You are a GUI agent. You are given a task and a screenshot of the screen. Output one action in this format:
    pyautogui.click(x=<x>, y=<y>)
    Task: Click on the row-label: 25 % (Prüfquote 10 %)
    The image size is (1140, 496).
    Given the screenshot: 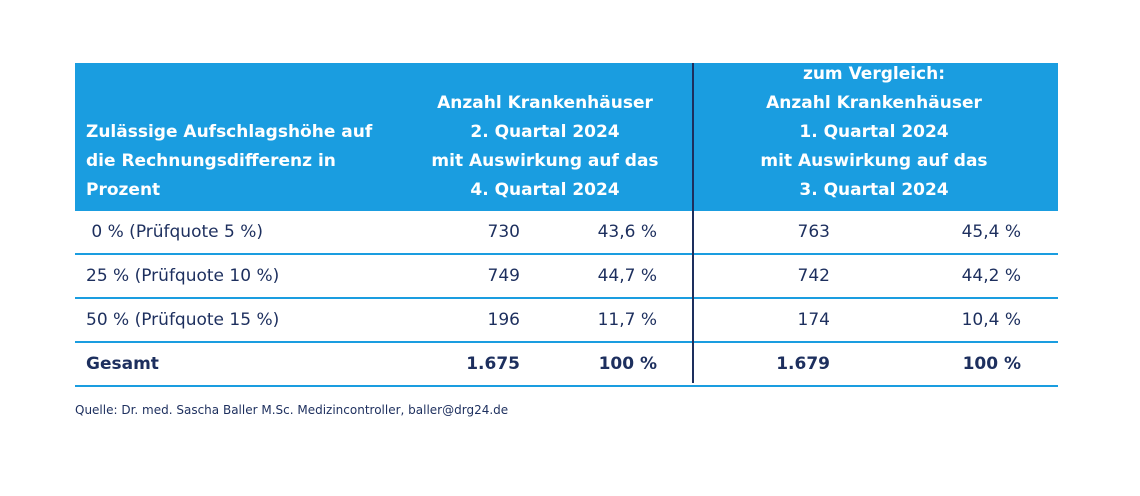 What is the action you would take?
    pyautogui.click(x=183, y=276)
    